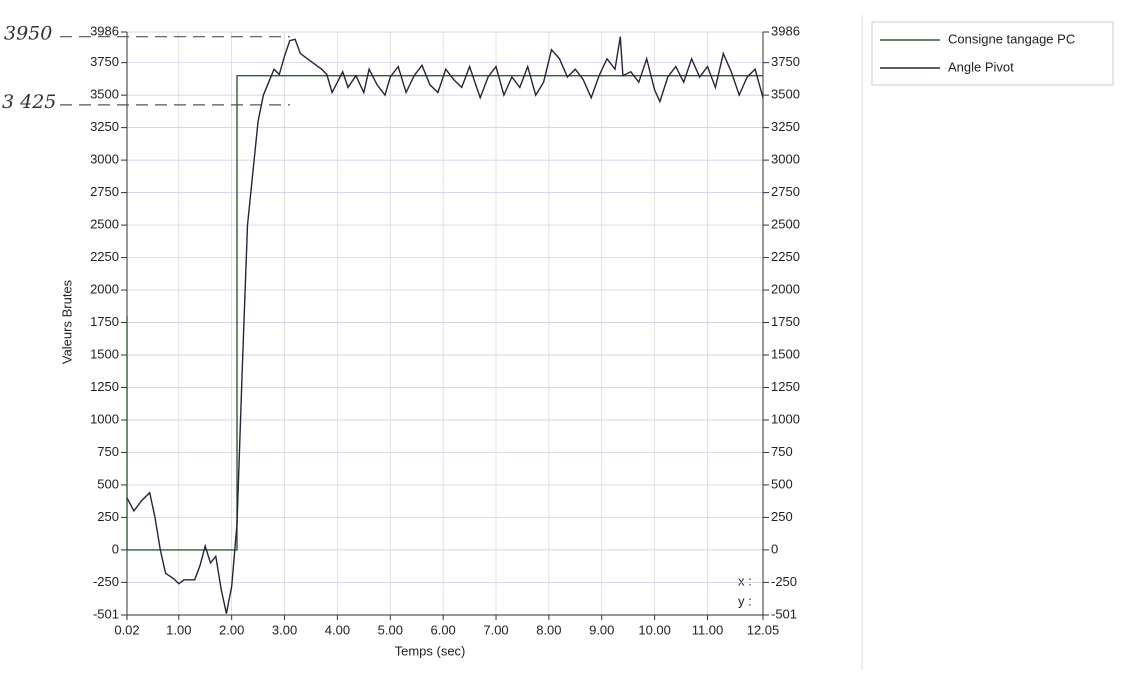 Image resolution: width=1128 pixels, height=692 pixels. I want to click on y-tick-label: 1500, so click(104, 353).